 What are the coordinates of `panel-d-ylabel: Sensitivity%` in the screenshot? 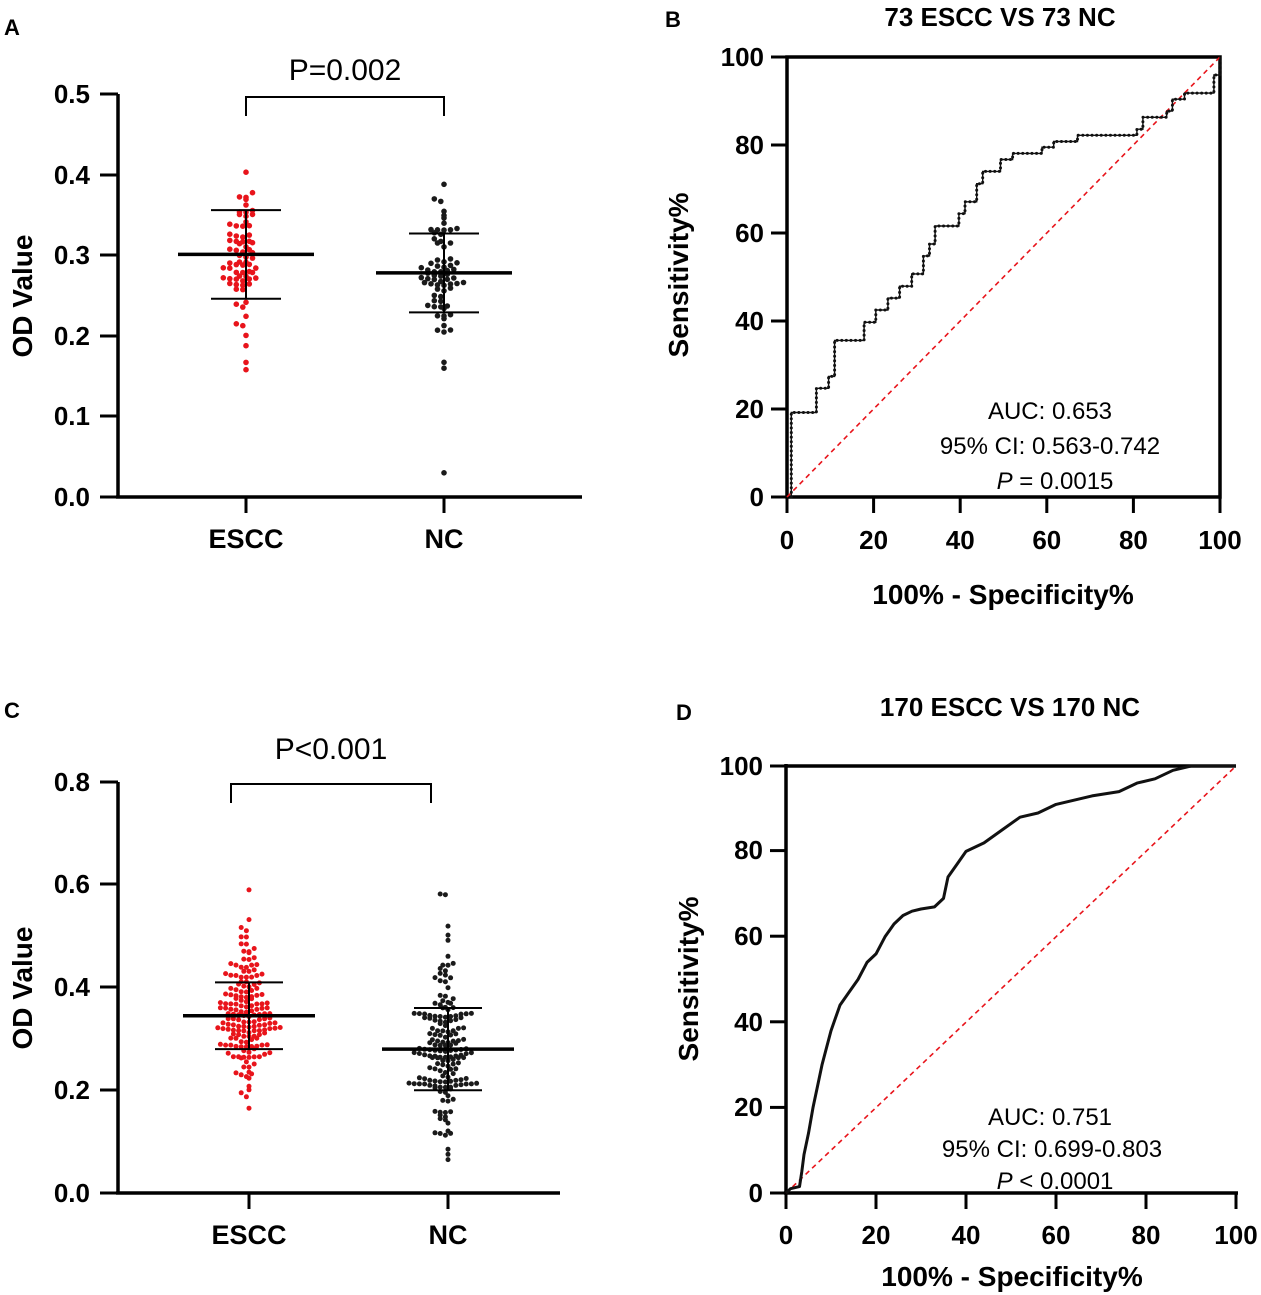 It's located at (688, 978).